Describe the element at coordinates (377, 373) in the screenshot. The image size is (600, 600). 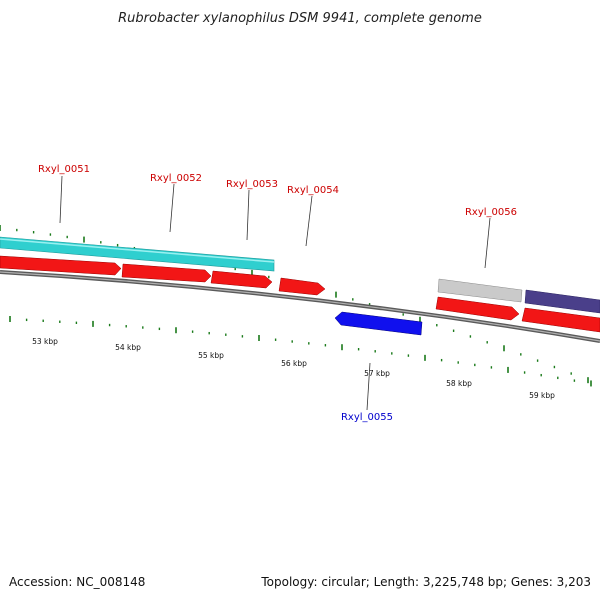
I see `kbp-label-57: 57 kbp` at that location.